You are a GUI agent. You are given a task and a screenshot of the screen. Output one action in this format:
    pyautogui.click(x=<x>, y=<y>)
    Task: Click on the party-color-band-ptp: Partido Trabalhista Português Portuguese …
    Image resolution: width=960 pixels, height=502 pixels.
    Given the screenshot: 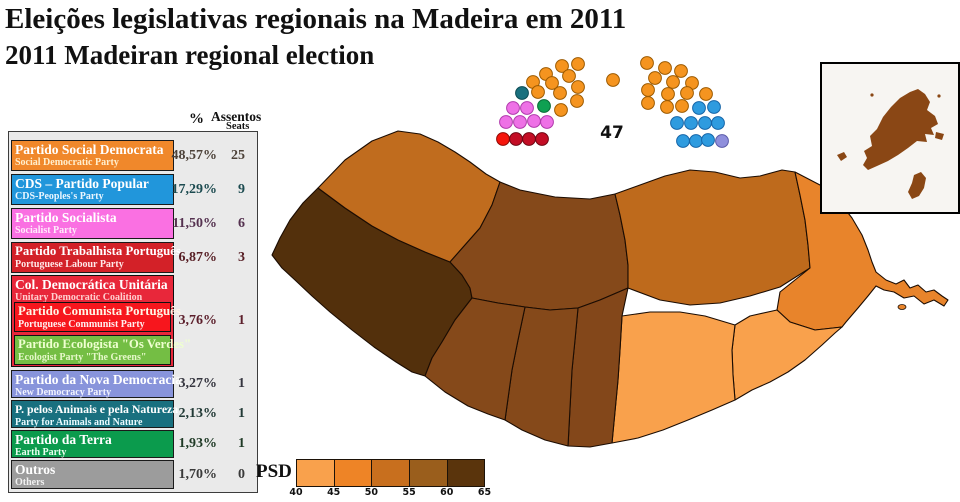 What is the action you would take?
    pyautogui.click(x=96, y=257)
    